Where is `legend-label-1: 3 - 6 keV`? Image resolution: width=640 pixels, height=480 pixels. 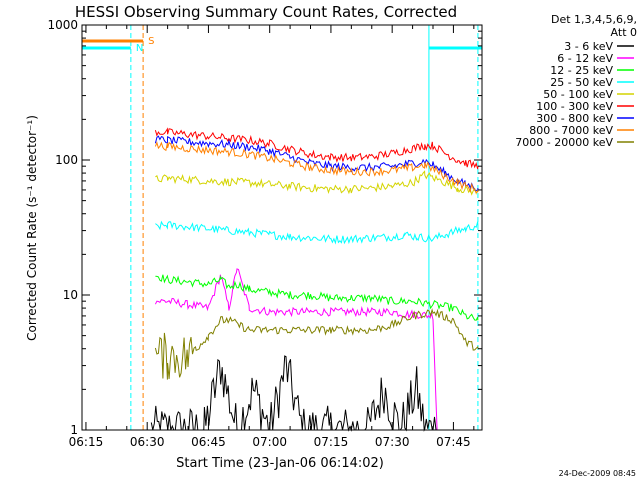
legend-label-1: 3 - 6 keV is located at coordinates (588, 46).